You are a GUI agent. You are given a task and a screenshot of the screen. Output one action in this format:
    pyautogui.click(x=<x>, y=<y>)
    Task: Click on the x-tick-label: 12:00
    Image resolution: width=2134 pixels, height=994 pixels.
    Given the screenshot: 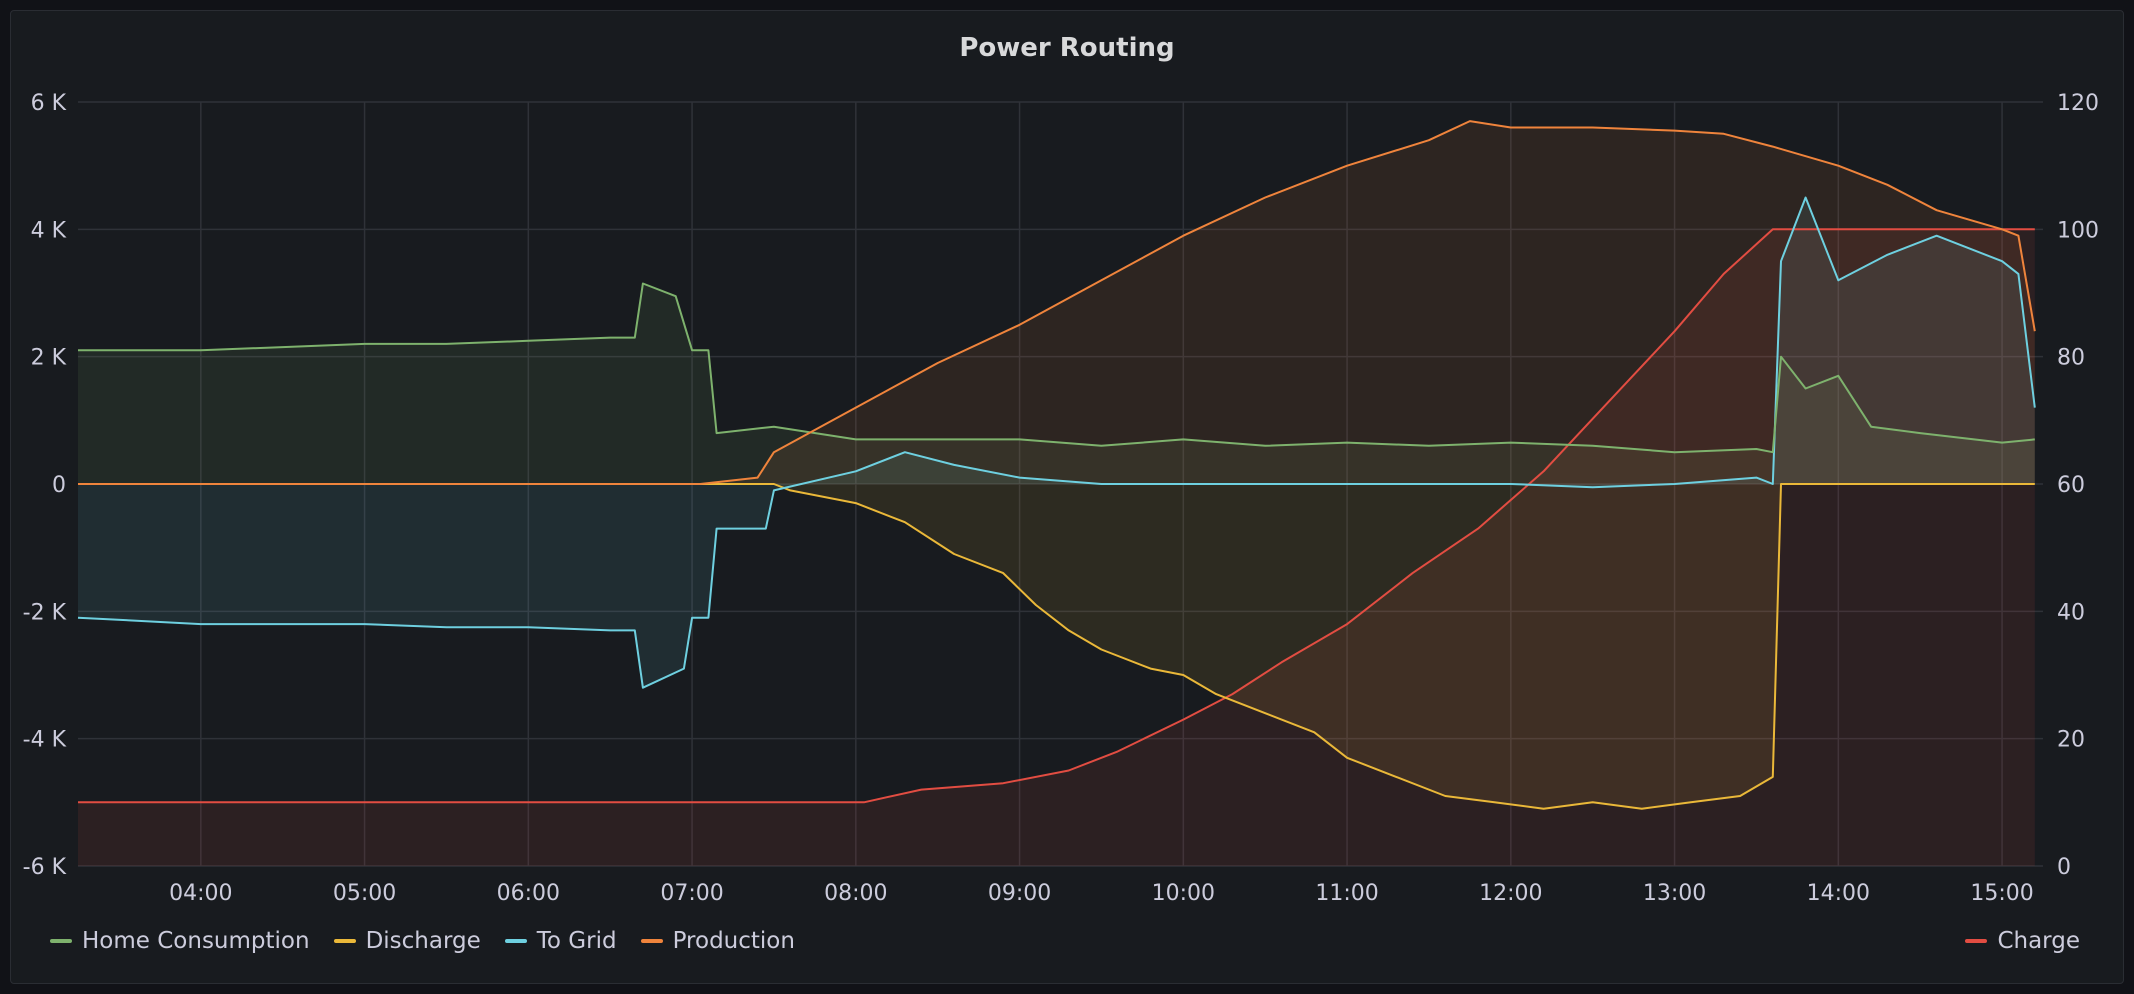 What is the action you would take?
    pyautogui.click(x=1510, y=893)
    